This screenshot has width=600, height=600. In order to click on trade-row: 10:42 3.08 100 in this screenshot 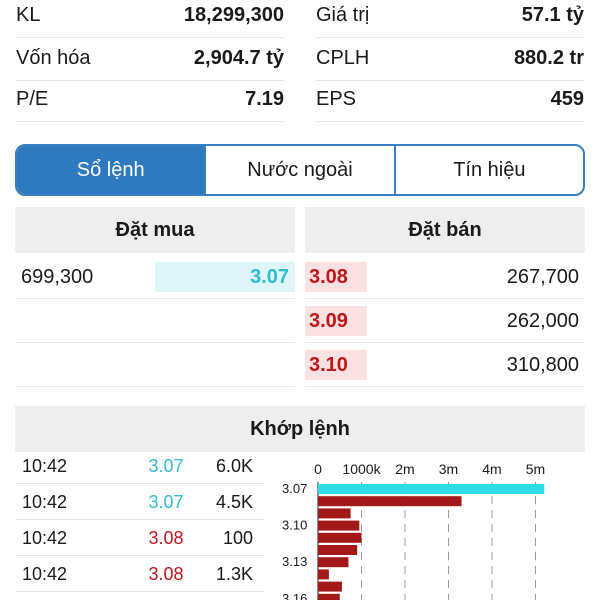, I will do `click(140, 538)`.